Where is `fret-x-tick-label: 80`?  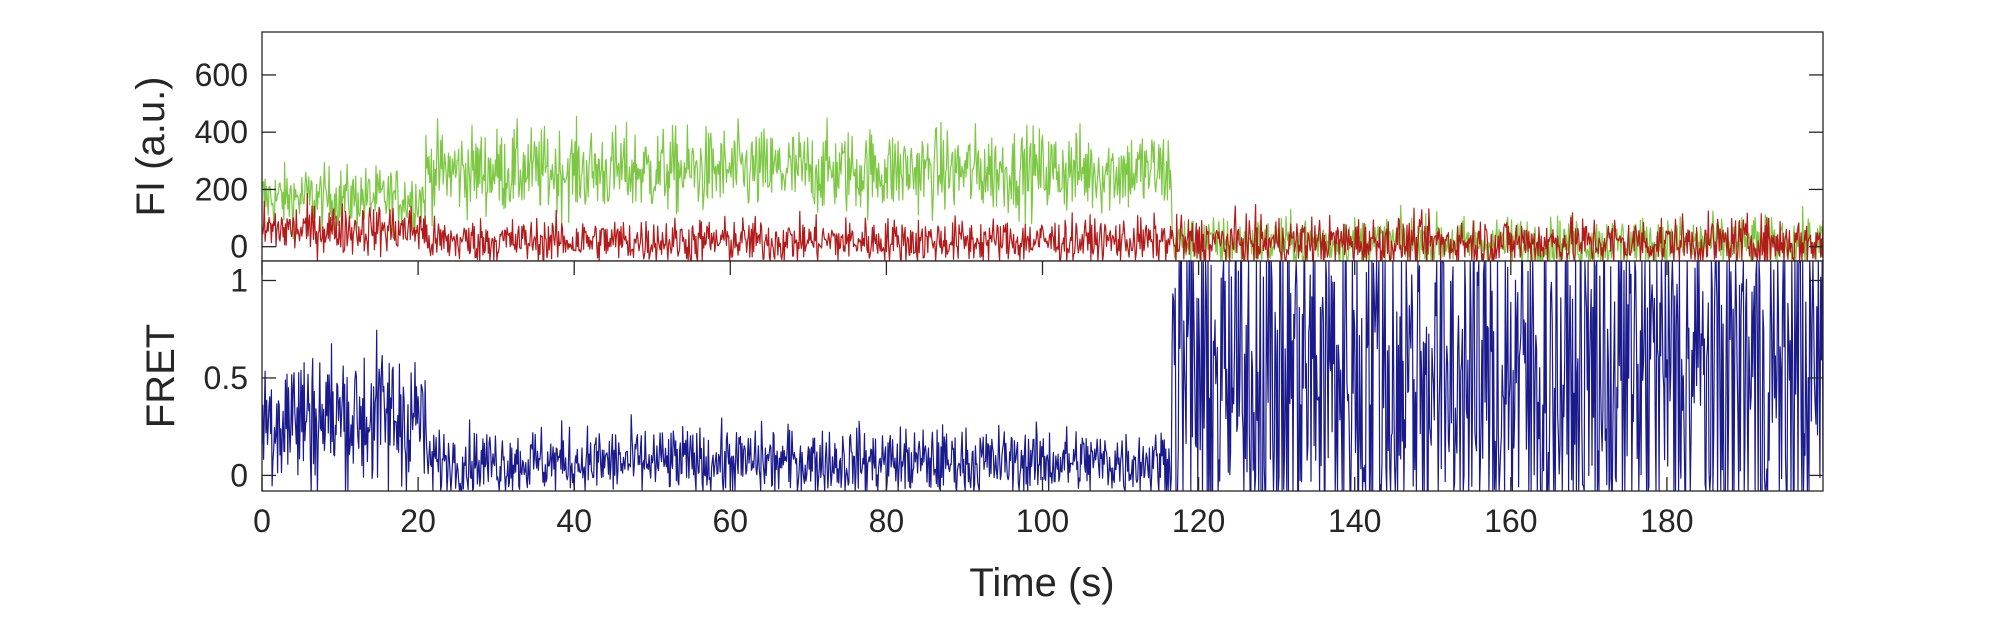 fret-x-tick-label: 80 is located at coordinates (887, 521).